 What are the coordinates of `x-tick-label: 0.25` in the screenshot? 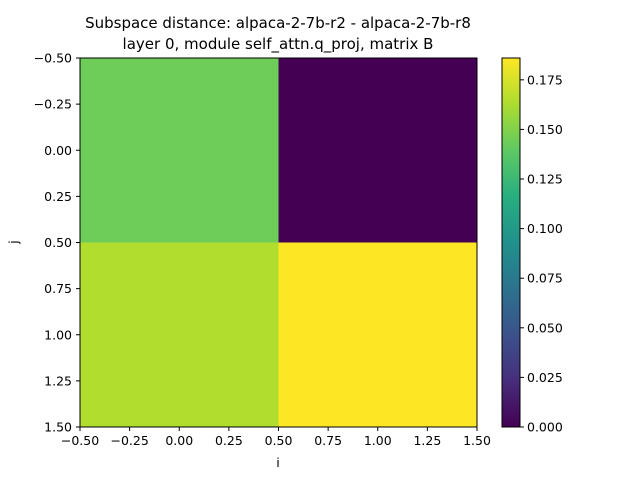 It's located at (229, 440).